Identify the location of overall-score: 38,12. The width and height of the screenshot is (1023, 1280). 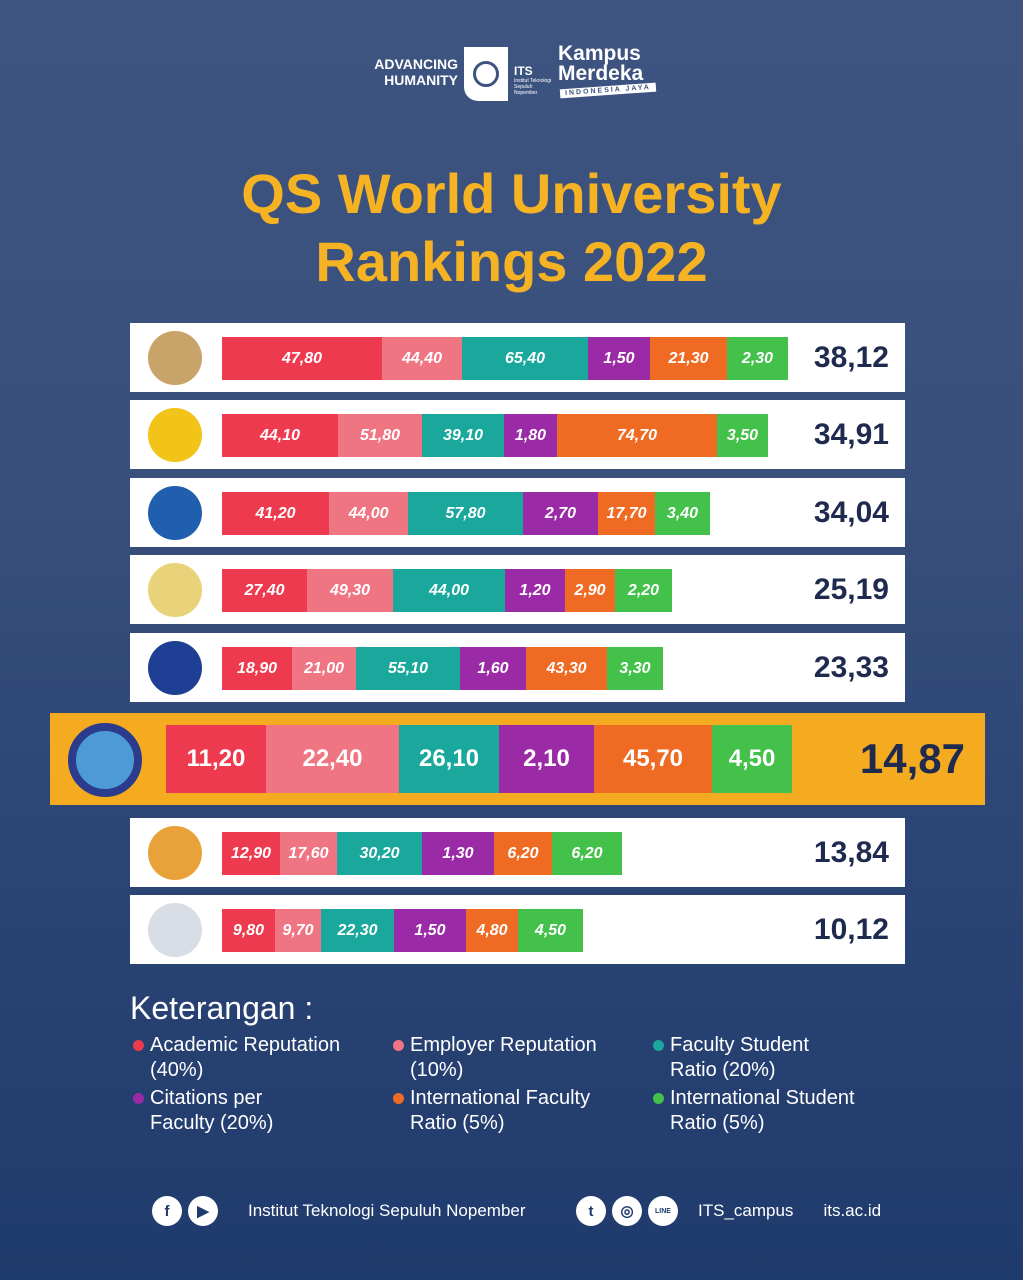
(851, 357).